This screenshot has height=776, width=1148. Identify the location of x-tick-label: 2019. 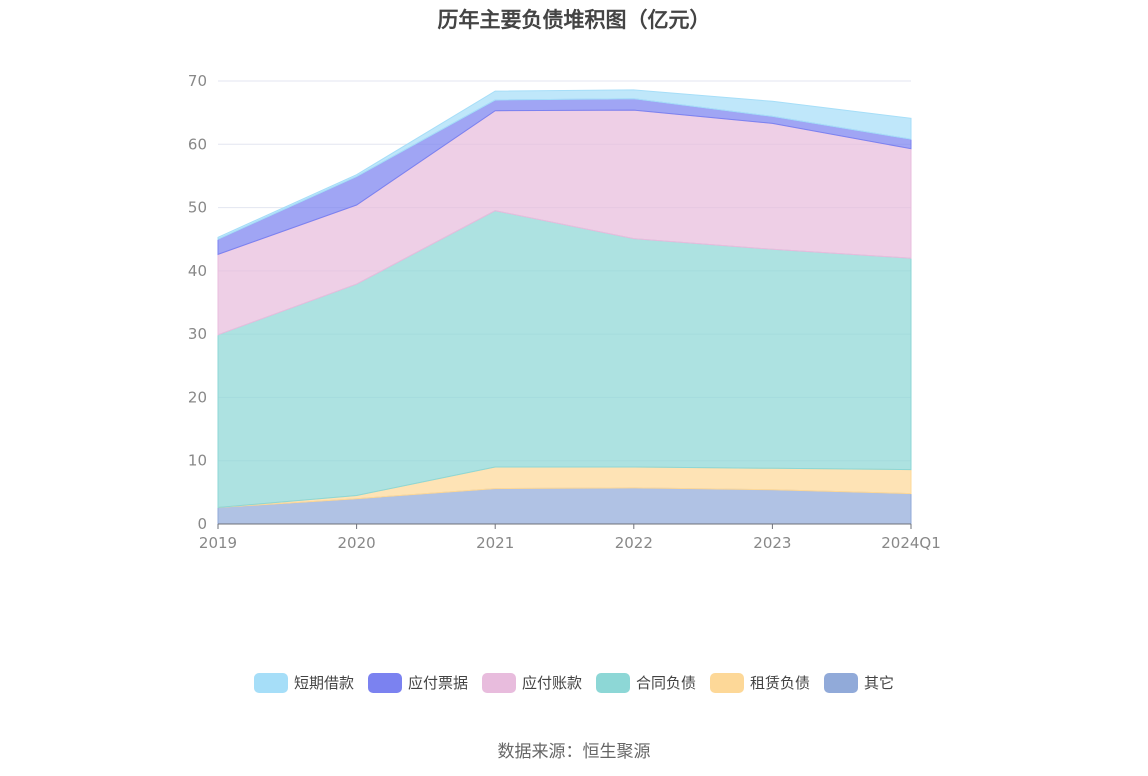
(218, 543).